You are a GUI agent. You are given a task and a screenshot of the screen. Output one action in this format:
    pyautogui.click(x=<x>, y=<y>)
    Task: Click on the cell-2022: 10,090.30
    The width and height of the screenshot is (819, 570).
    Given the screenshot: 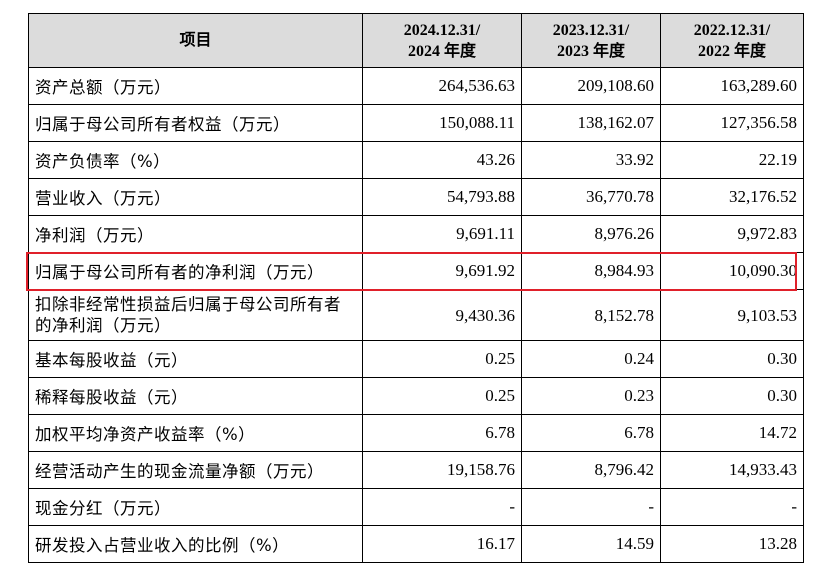 What is the action you would take?
    pyautogui.click(x=732, y=271)
    